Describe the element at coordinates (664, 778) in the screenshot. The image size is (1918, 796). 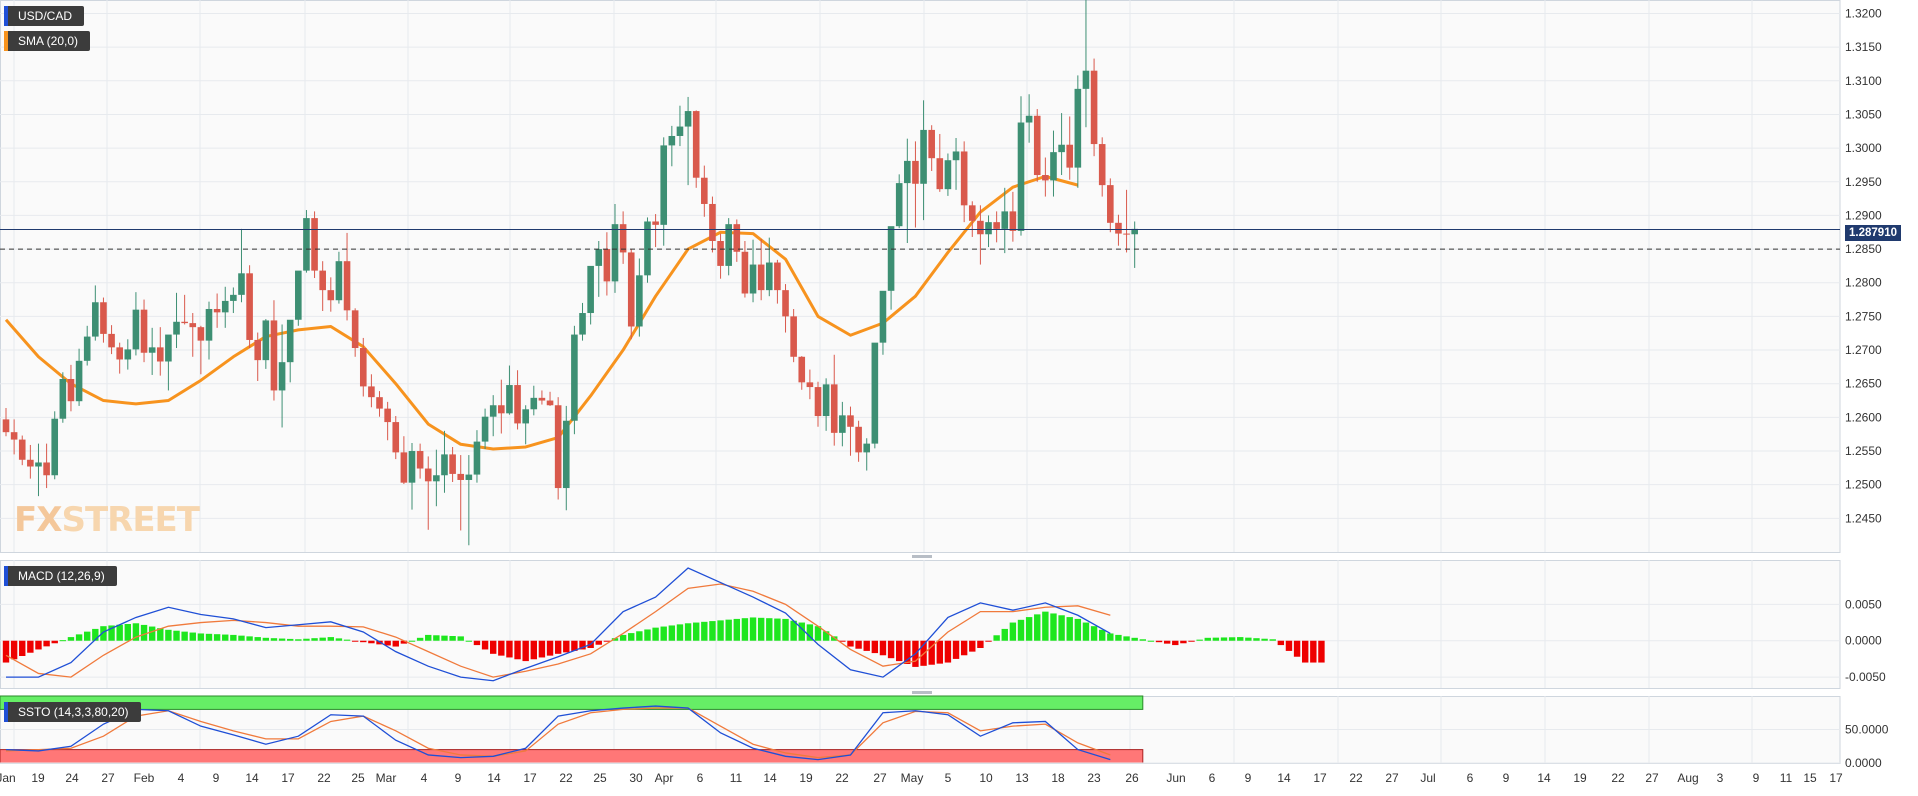
I see `x-axis-date-label: Apr` at that location.